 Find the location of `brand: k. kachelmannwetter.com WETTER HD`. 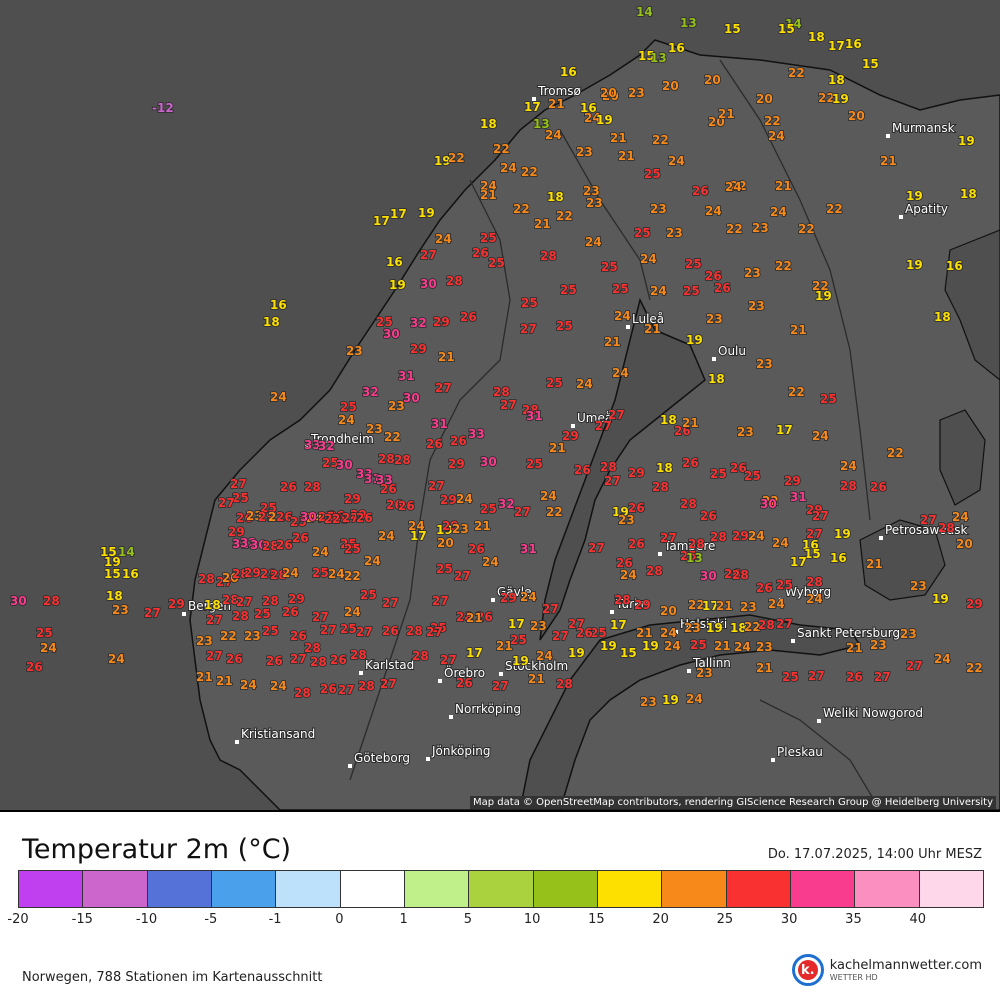

brand: k. kachelmannwetter.com WETTER HD is located at coordinates (886, 970).